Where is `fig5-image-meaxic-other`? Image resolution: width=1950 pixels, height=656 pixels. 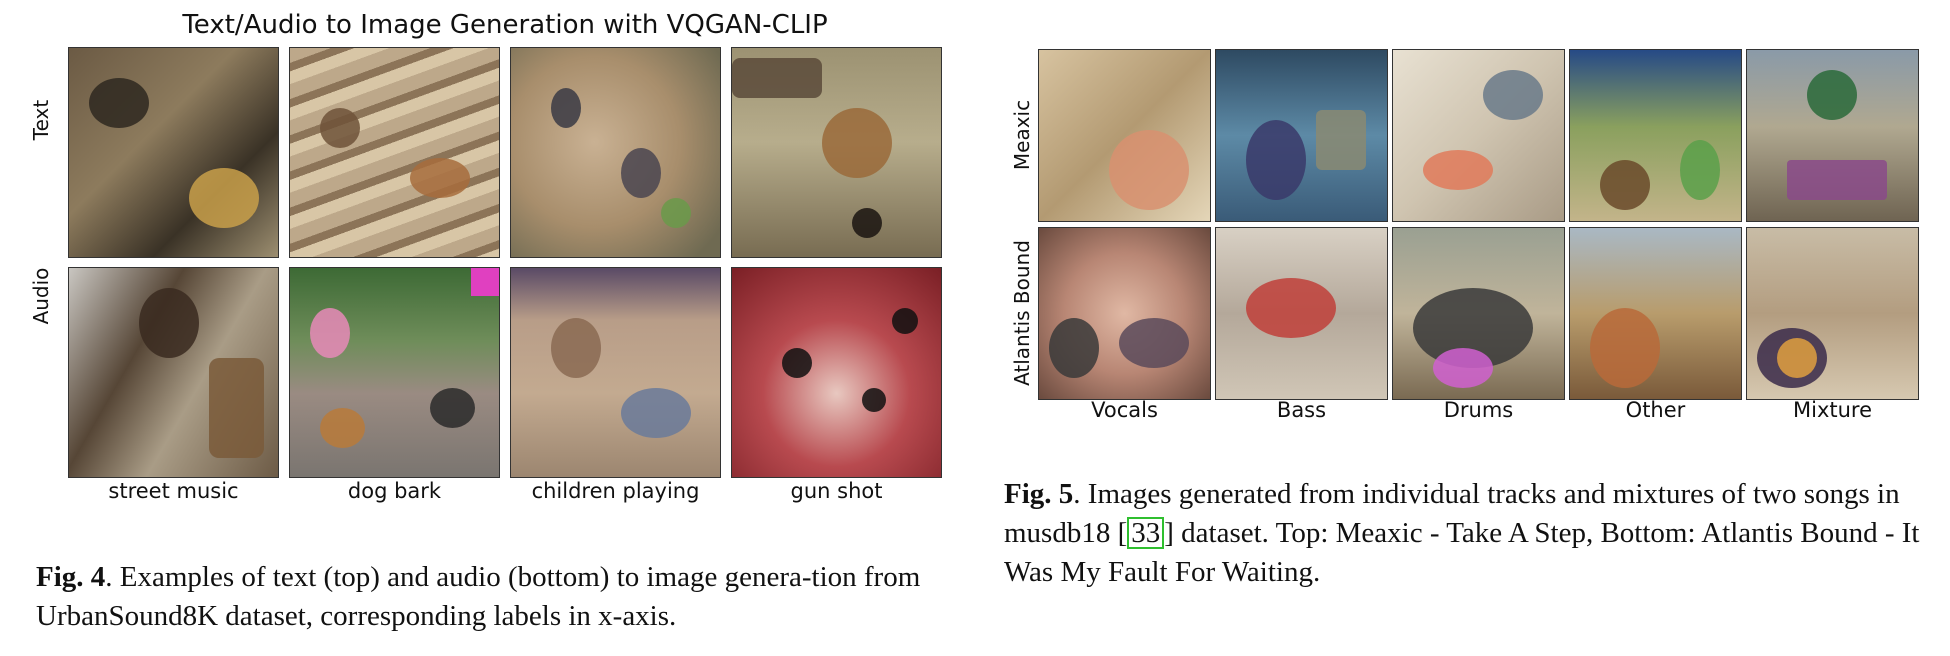
fig5-image-meaxic-other is located at coordinates (1655, 135).